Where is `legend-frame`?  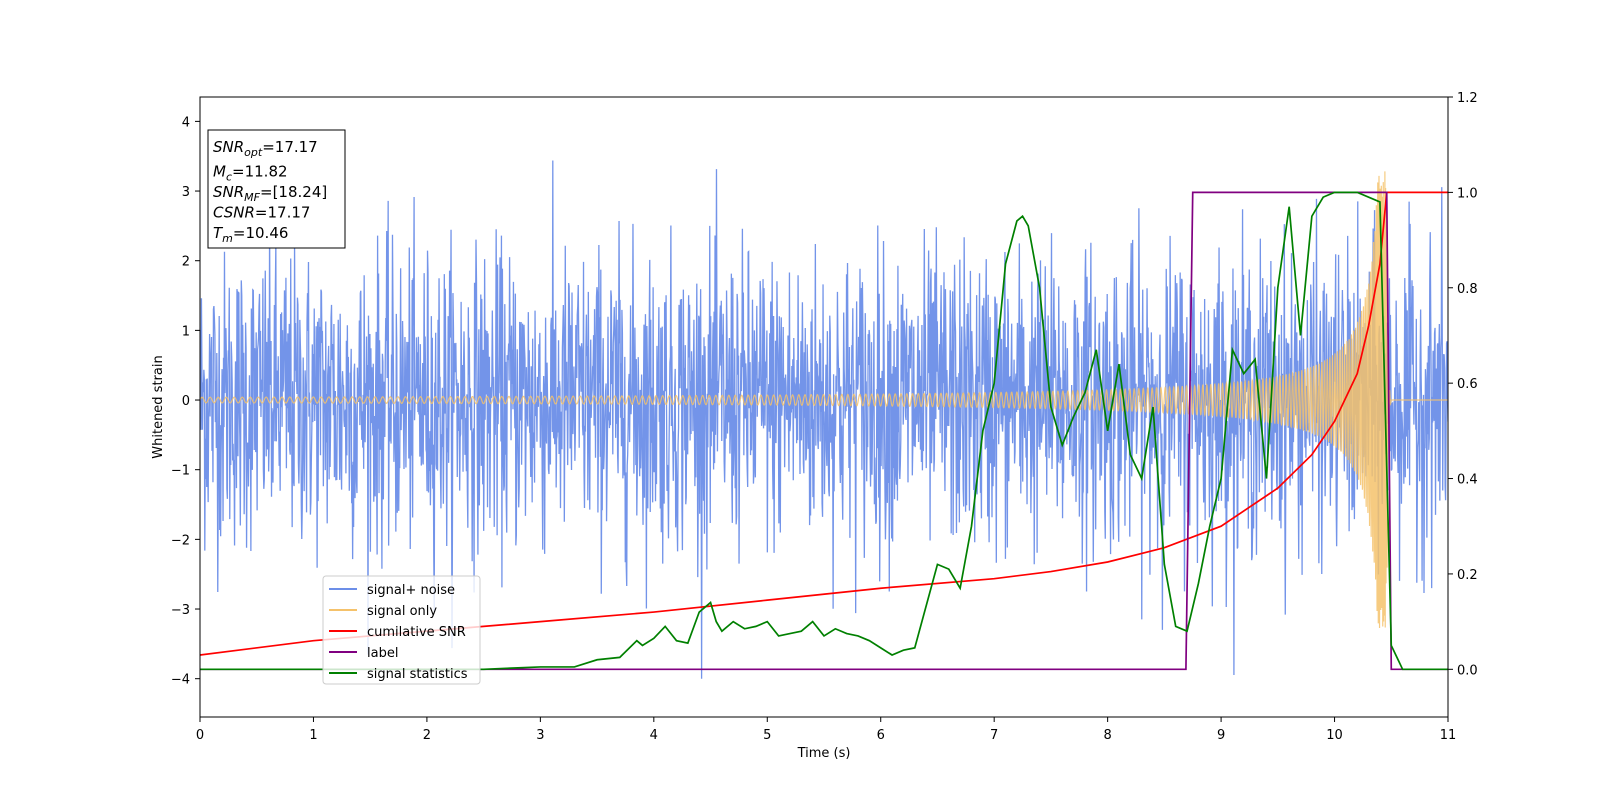
legend-frame is located at coordinates (401, 630).